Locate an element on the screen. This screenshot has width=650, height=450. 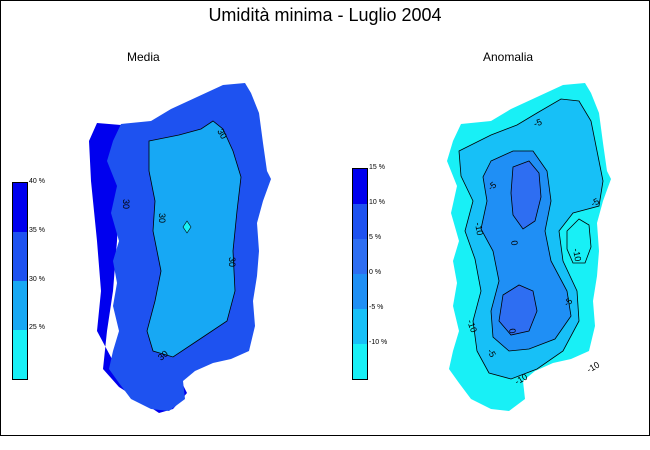
anomalia-contour-label-1: -5 is located at coordinates (537, 123).